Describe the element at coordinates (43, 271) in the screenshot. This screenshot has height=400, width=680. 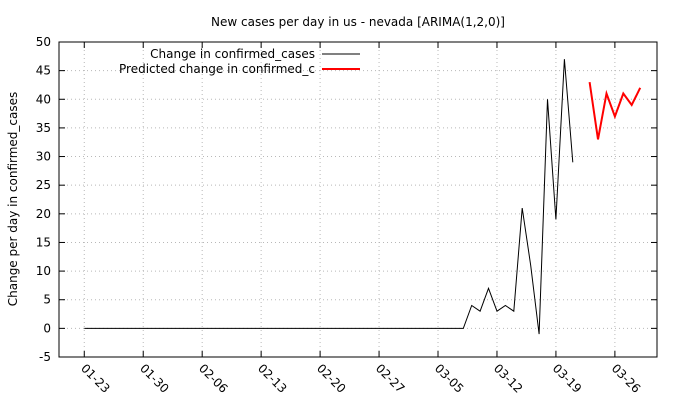
I see `y-tick-label: 10` at that location.